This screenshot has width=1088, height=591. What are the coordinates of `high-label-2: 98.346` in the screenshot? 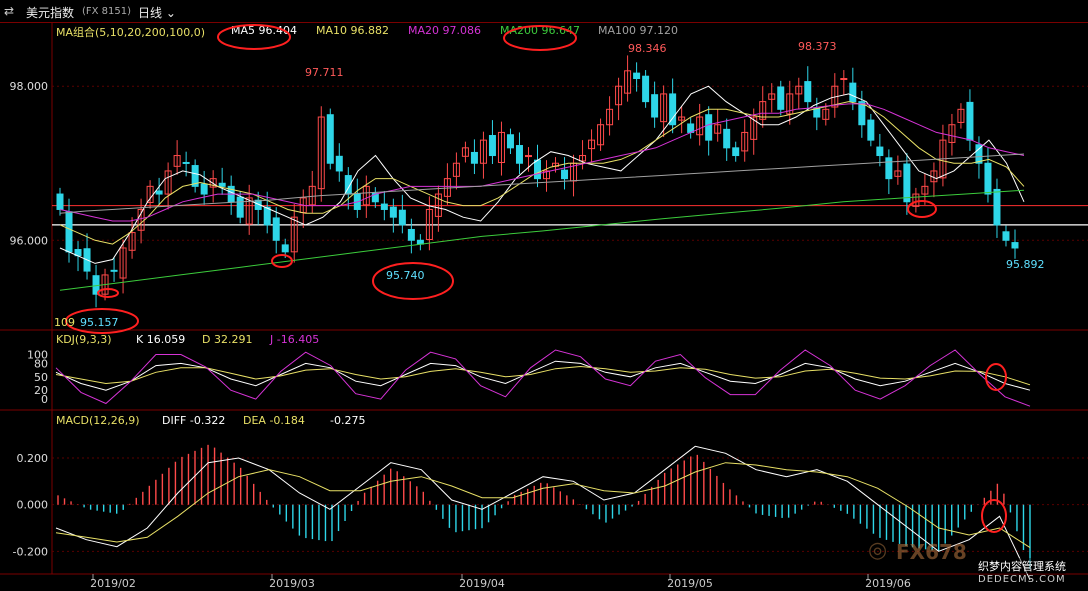 It's located at (647, 48).